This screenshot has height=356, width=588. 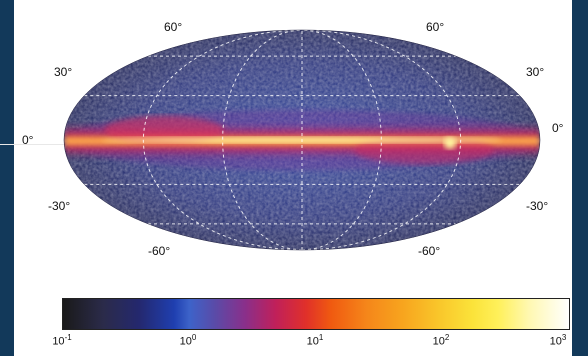 I want to click on pointer-line, so click(x=32, y=144).